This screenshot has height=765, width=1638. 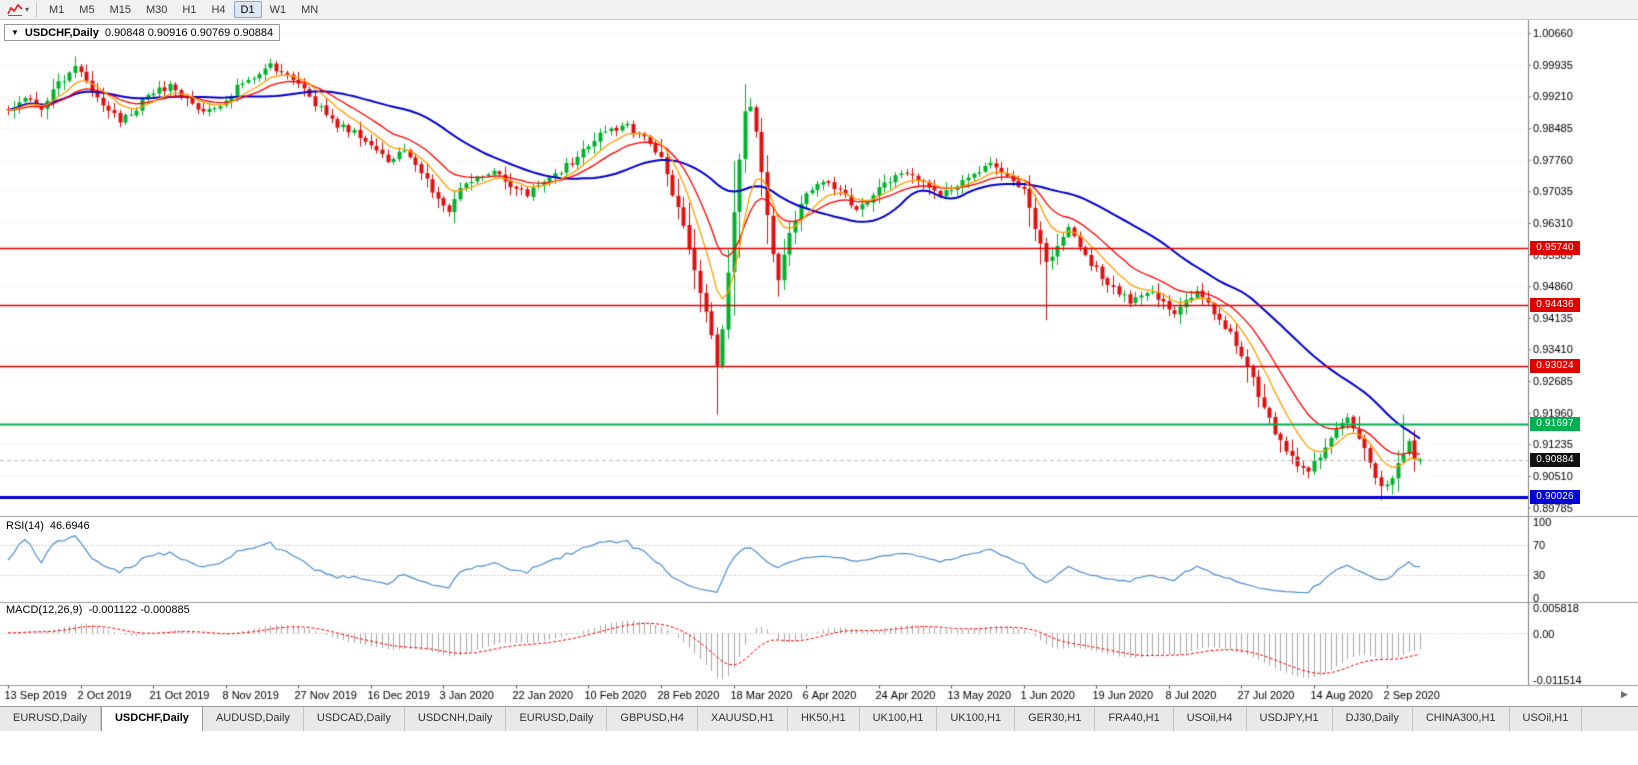 What do you see at coordinates (25, 526) in the screenshot?
I see `rsi-name: RSI(14)` at bounding box center [25, 526].